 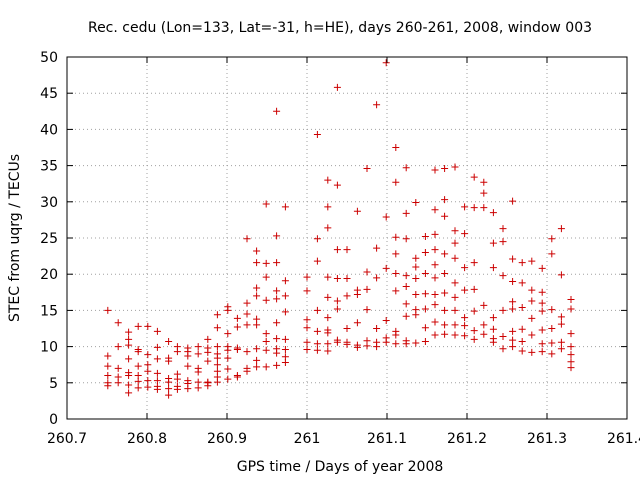 What do you see at coordinates (67, 439) in the screenshot?
I see `x-tick-label: 260.7` at bounding box center [67, 439].